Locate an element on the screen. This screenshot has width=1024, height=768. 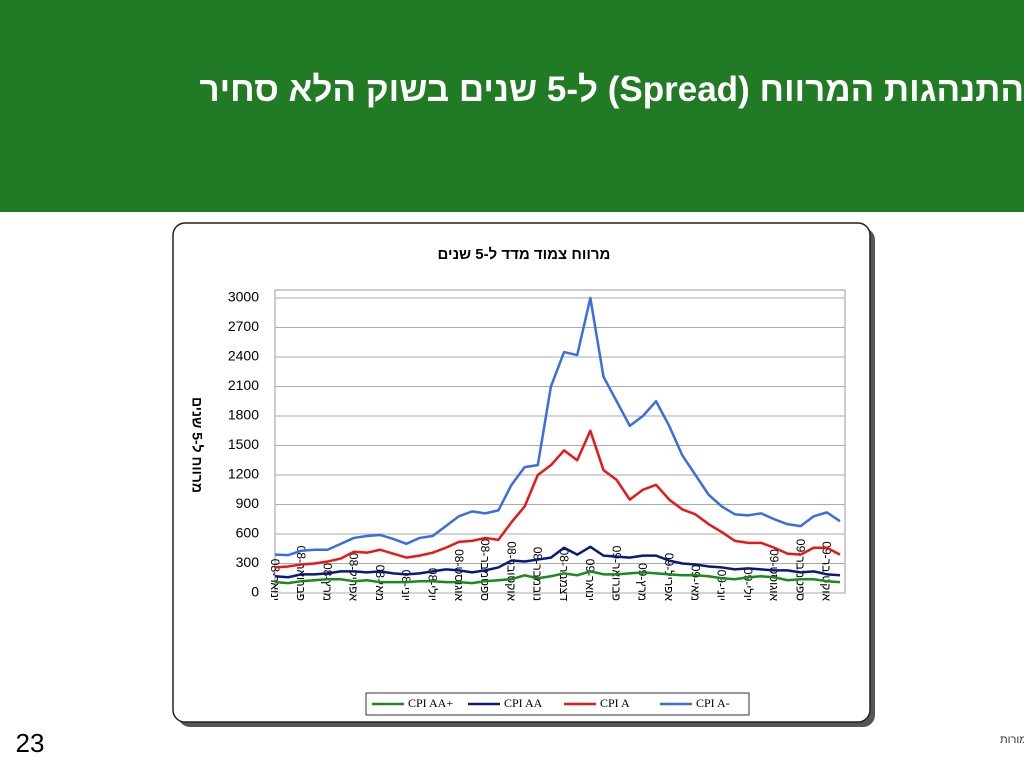
x-tick-label: אוגוסט-08 is located at coordinates (459, 575).